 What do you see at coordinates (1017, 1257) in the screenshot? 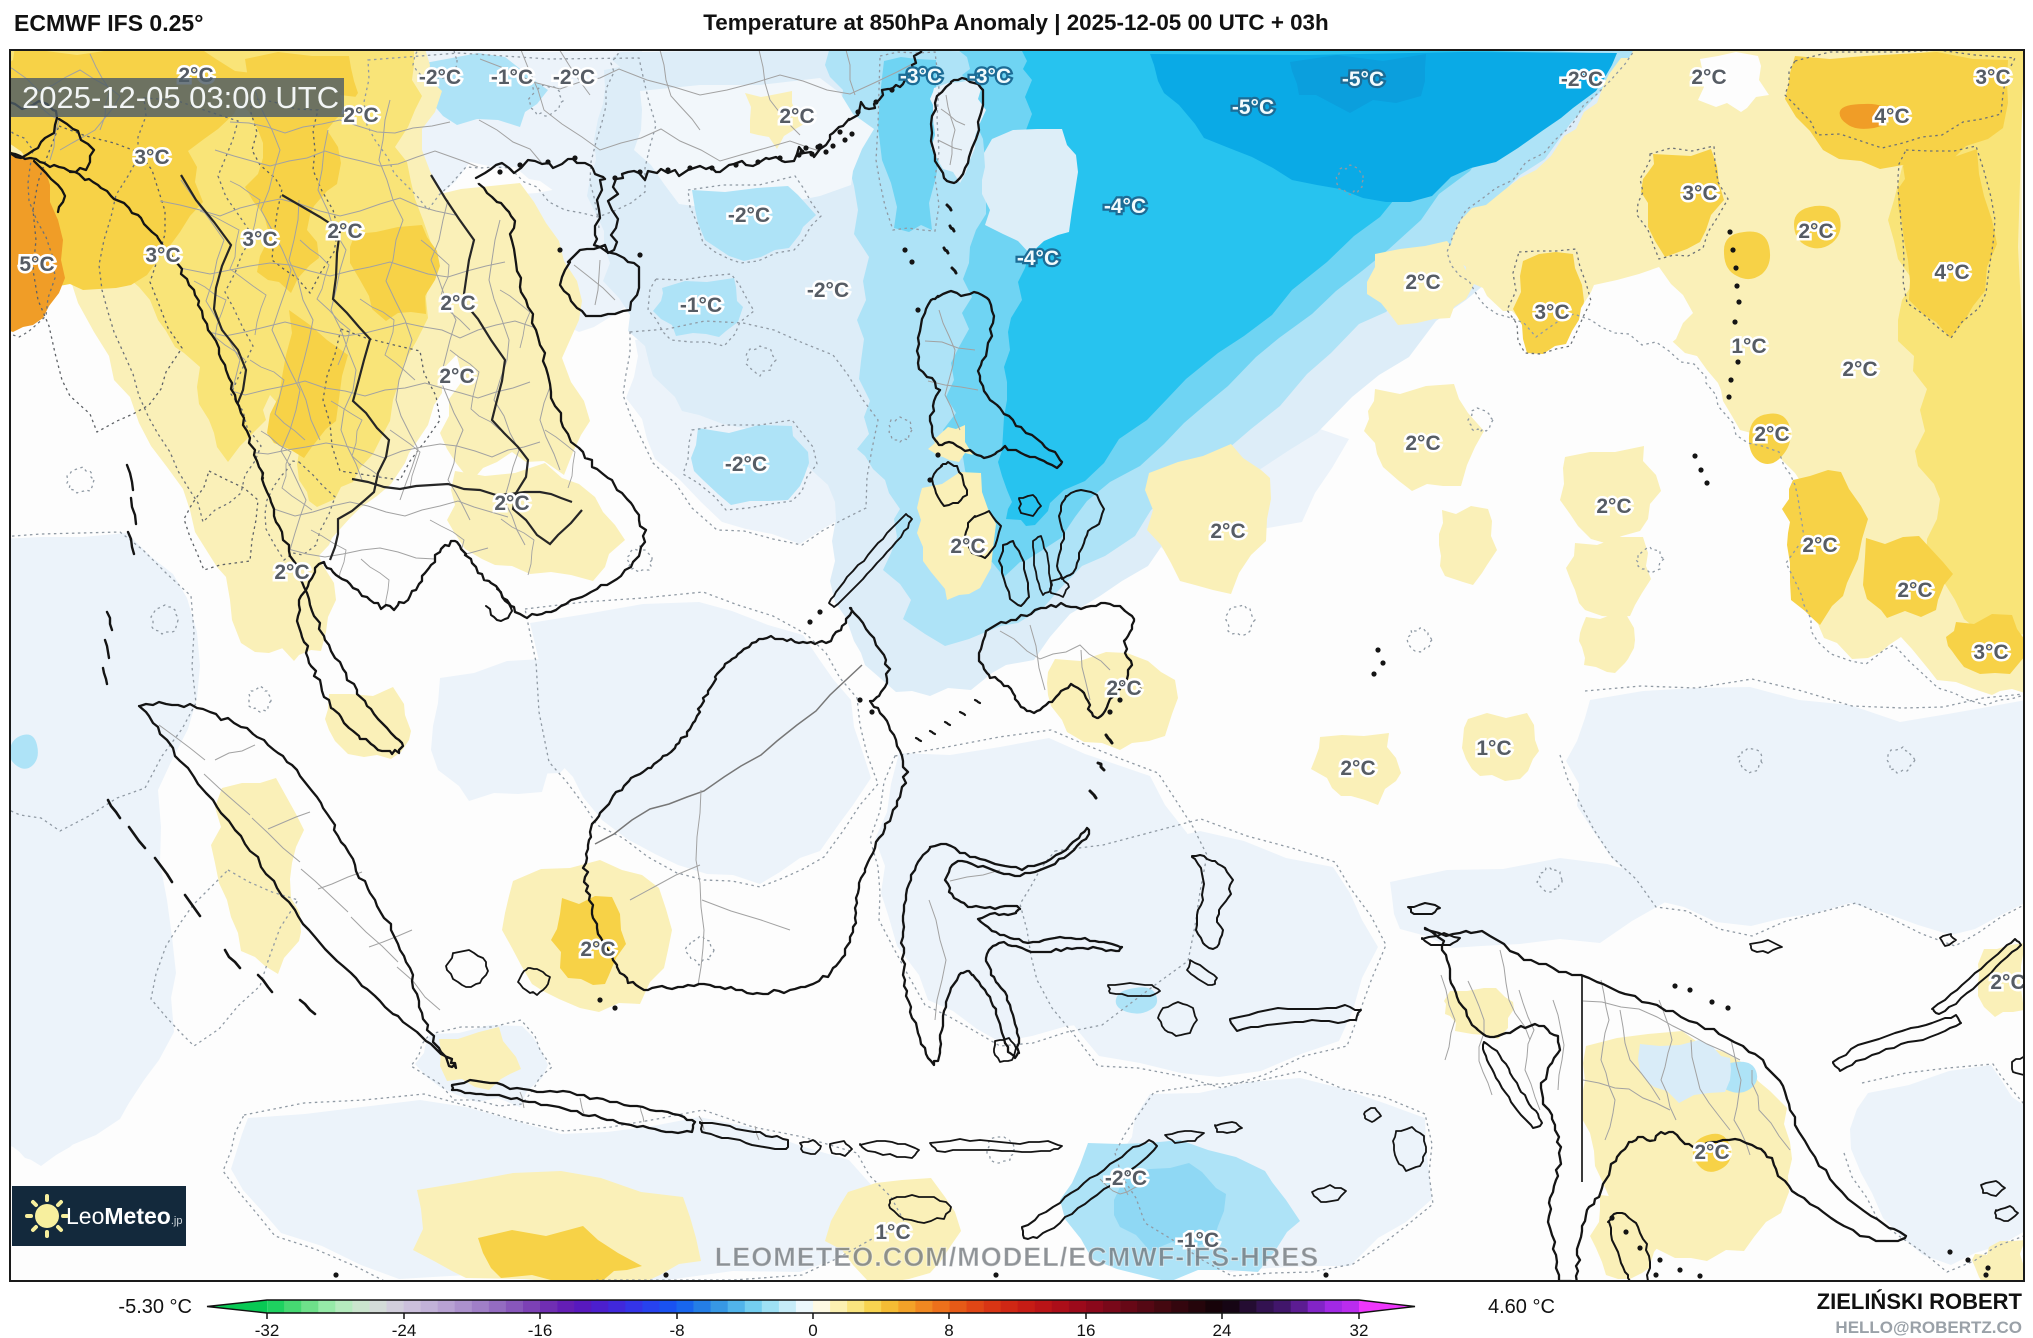
I see `svg-text:LEOMETEO.COM/MODEL/ECMWF-IFS-H: LEOMETEO.COM/MODEL/ECMWF-IFS-HRES` at bounding box center [1017, 1257].